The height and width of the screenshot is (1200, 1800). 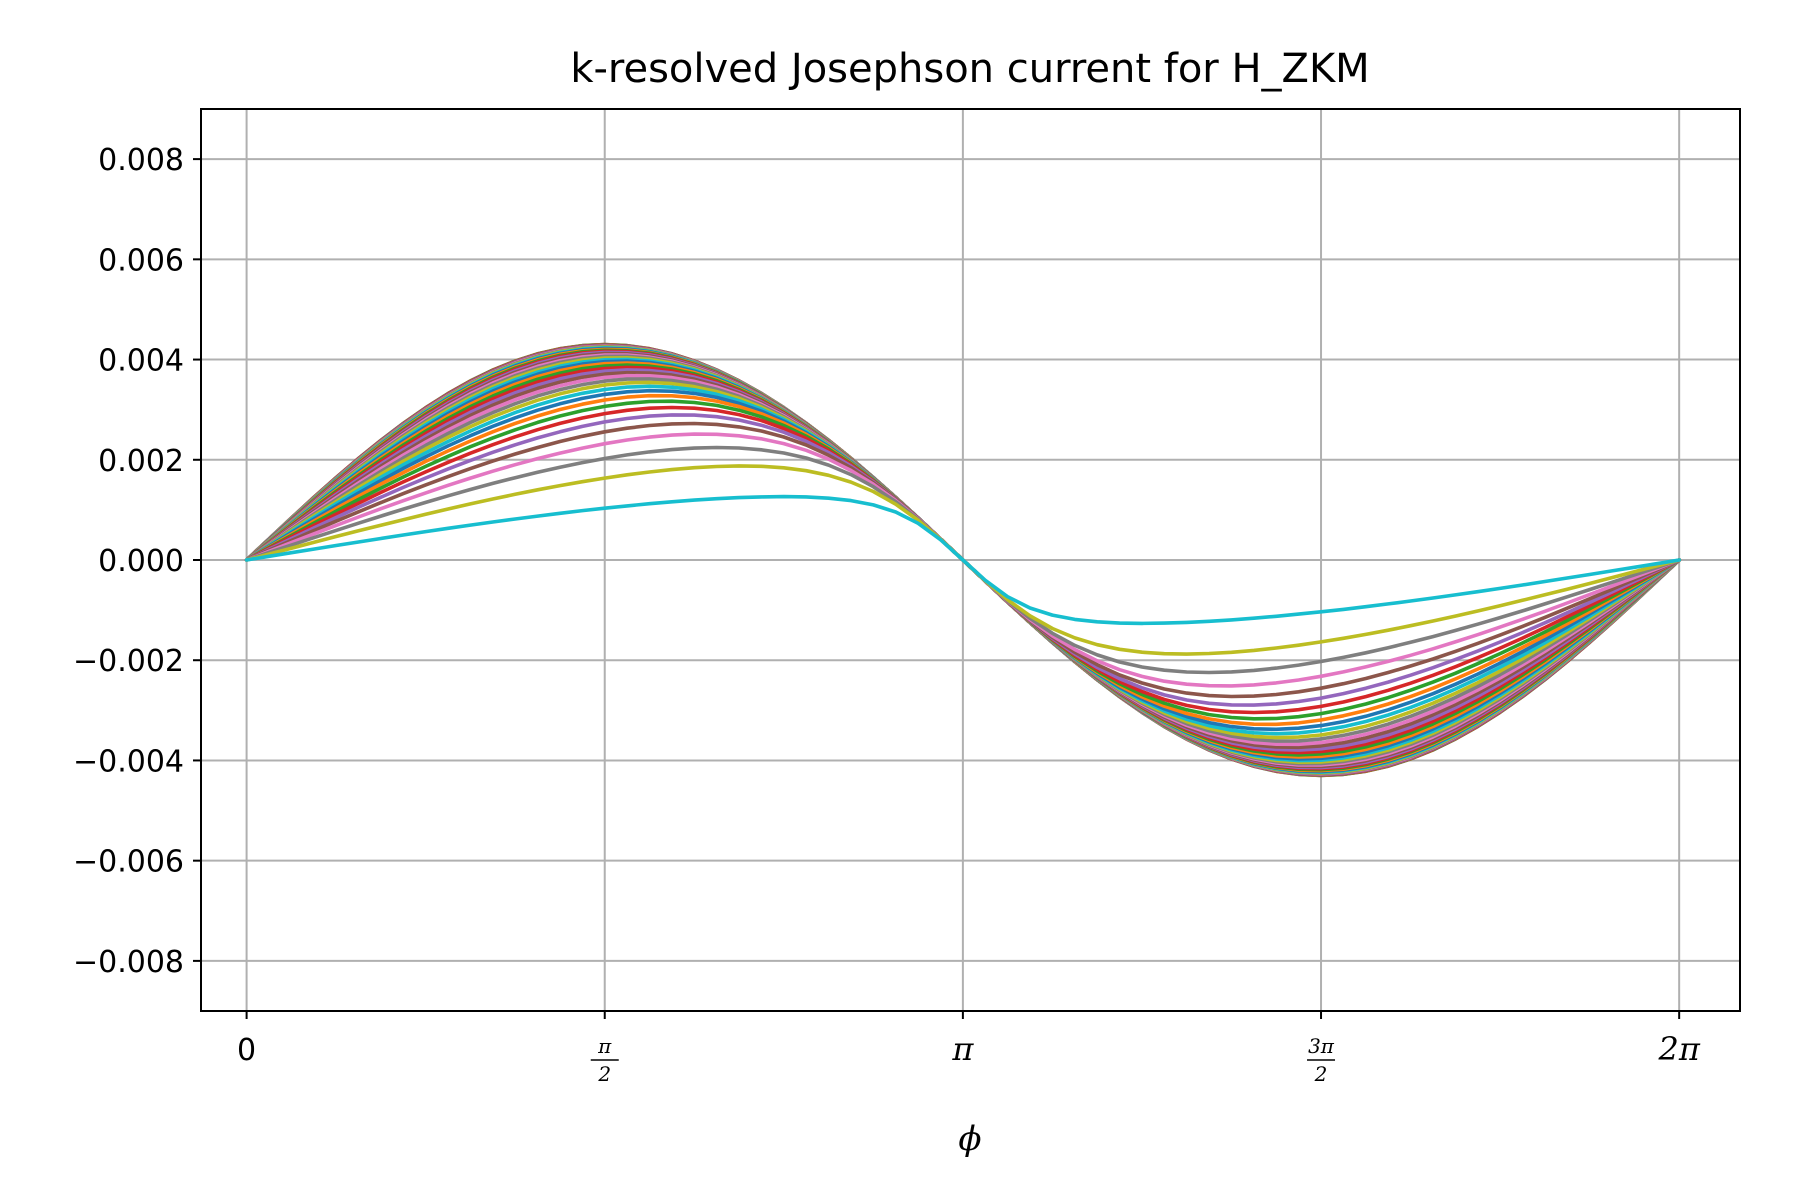 I want to click on y-tick-label: 0.006, so click(x=141, y=260).